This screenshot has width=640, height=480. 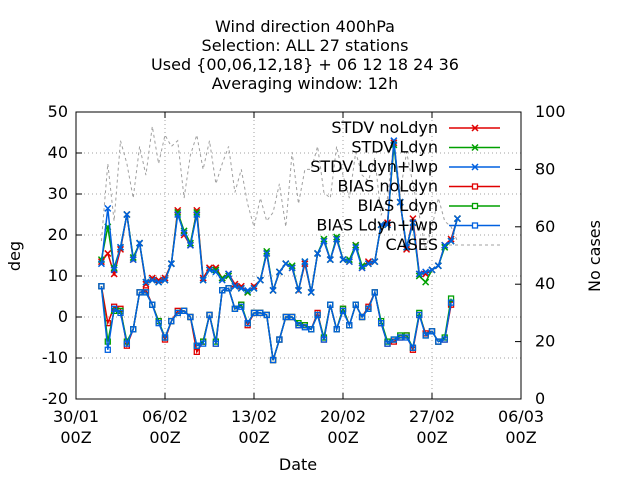 What do you see at coordinates (305, 45) in the screenshot?
I see `chart-title-line: Selection: ALL 27 stations` at bounding box center [305, 45].